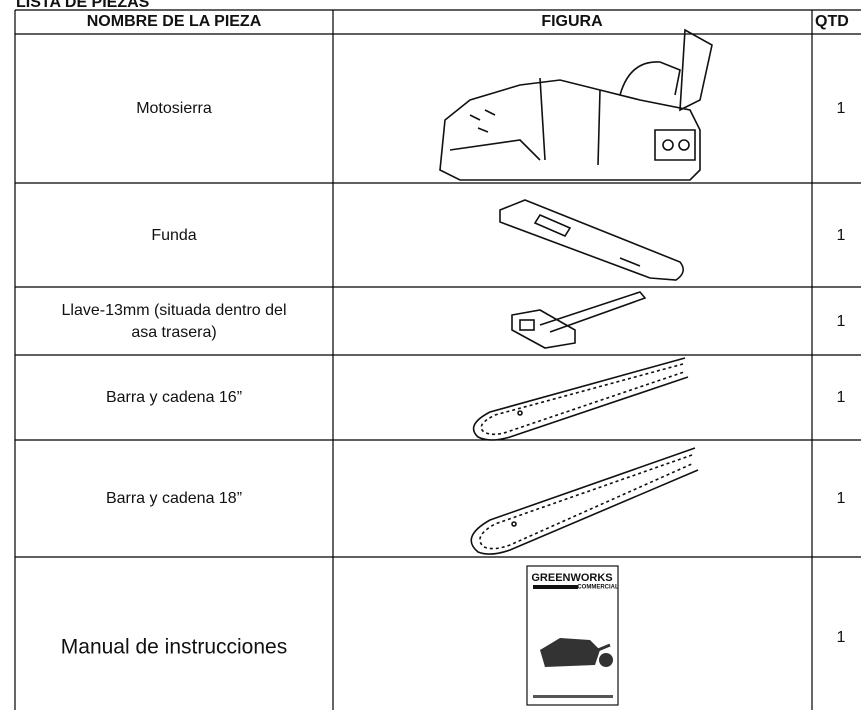  I want to click on manual-figure: GREENWORKS COMMERCIAL, so click(572, 635).